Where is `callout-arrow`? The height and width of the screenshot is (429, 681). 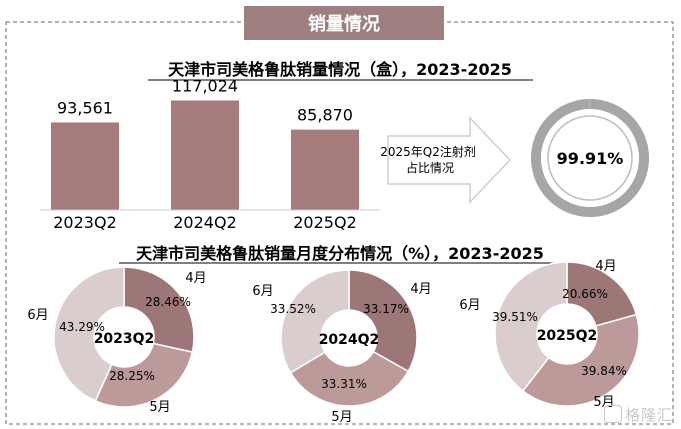 callout-arrow is located at coordinates (449, 160).